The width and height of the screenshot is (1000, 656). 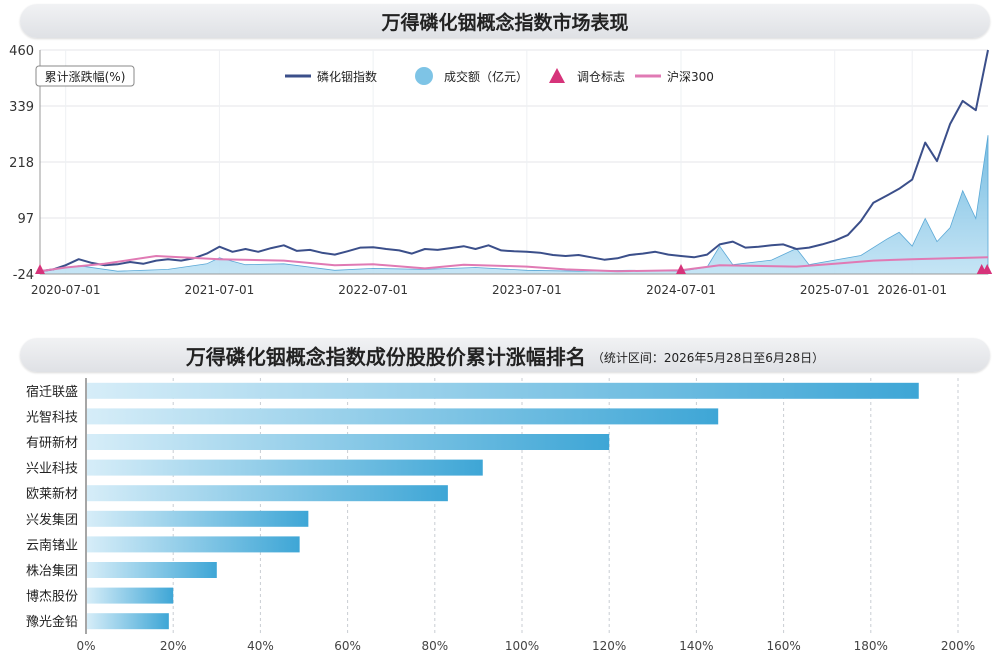 What do you see at coordinates (52, 597) in the screenshot?
I see `category-label: 博杰股份` at bounding box center [52, 597].